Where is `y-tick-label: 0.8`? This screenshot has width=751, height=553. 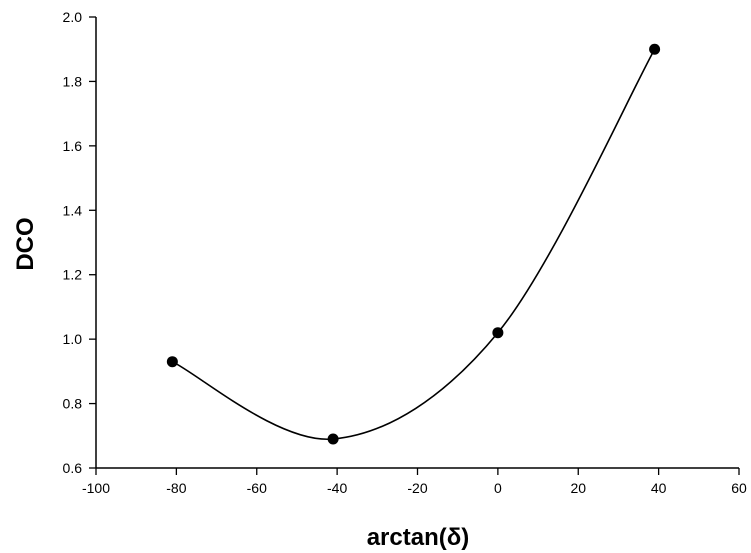
y-tick-label: 0.8 is located at coordinates (73, 404).